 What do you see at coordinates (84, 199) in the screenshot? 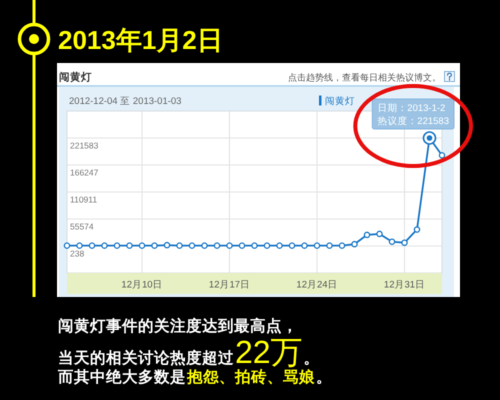
I see `y-tick-label: 110911` at bounding box center [84, 199].